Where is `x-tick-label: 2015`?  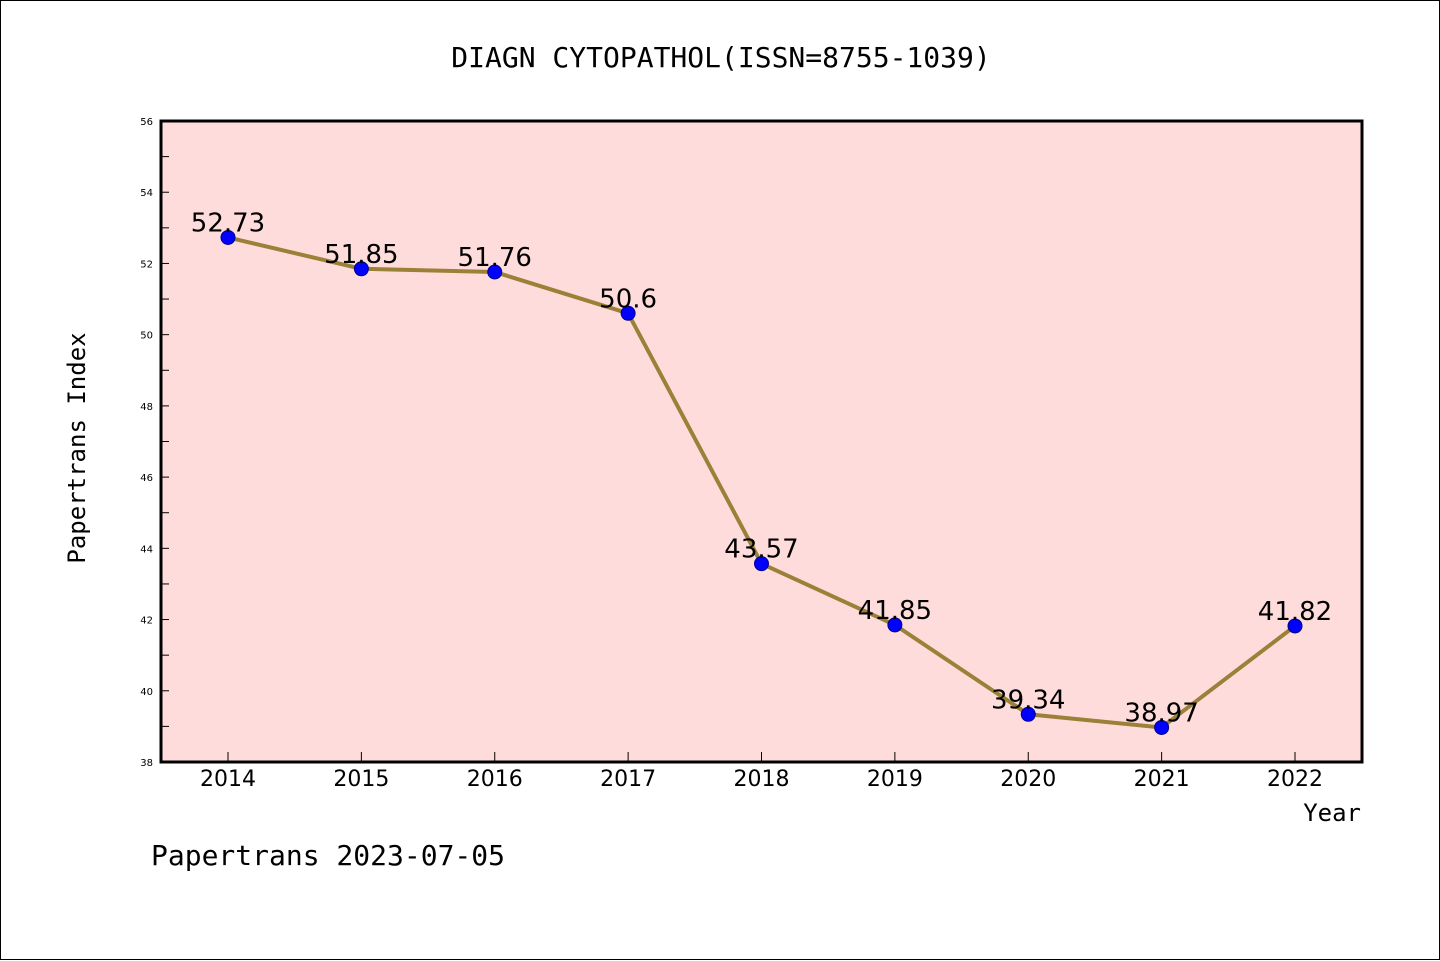 x-tick-label: 2015 is located at coordinates (361, 779).